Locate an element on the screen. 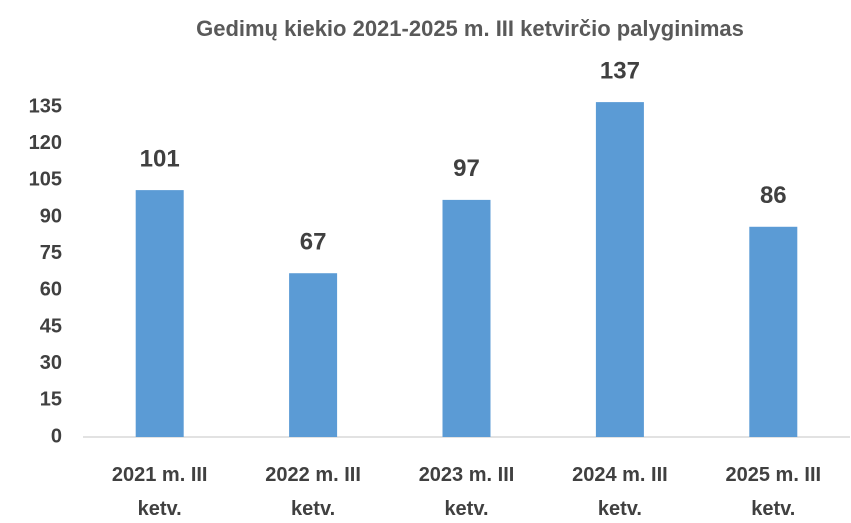 The width and height of the screenshot is (851, 523). x-tick-label: 2025 m. III ketv. is located at coordinates (773, 492).